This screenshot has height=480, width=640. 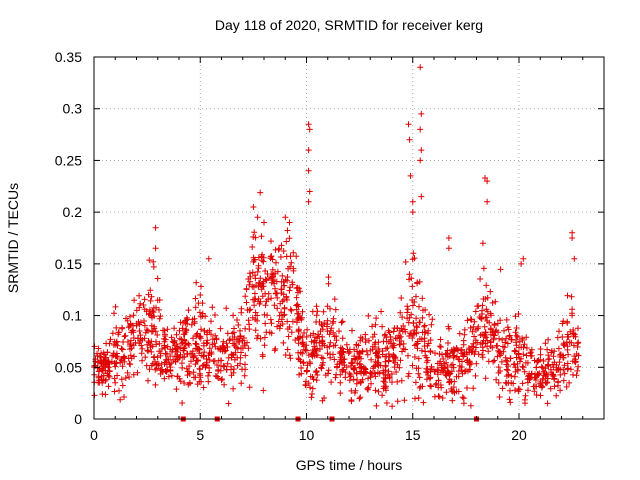 What do you see at coordinates (78, 419) in the screenshot?
I see `y-tick-label: 0` at bounding box center [78, 419].